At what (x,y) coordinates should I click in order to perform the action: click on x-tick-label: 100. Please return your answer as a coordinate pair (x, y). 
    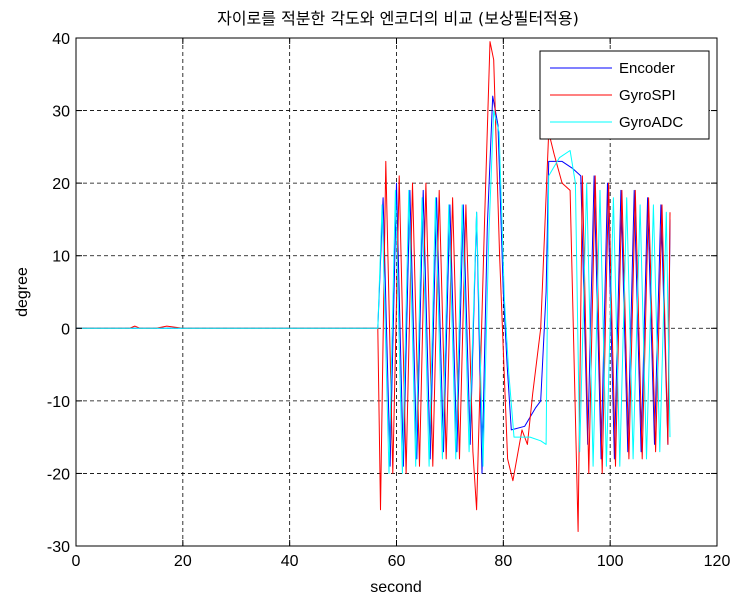
    Looking at the image, I should click on (610, 561).